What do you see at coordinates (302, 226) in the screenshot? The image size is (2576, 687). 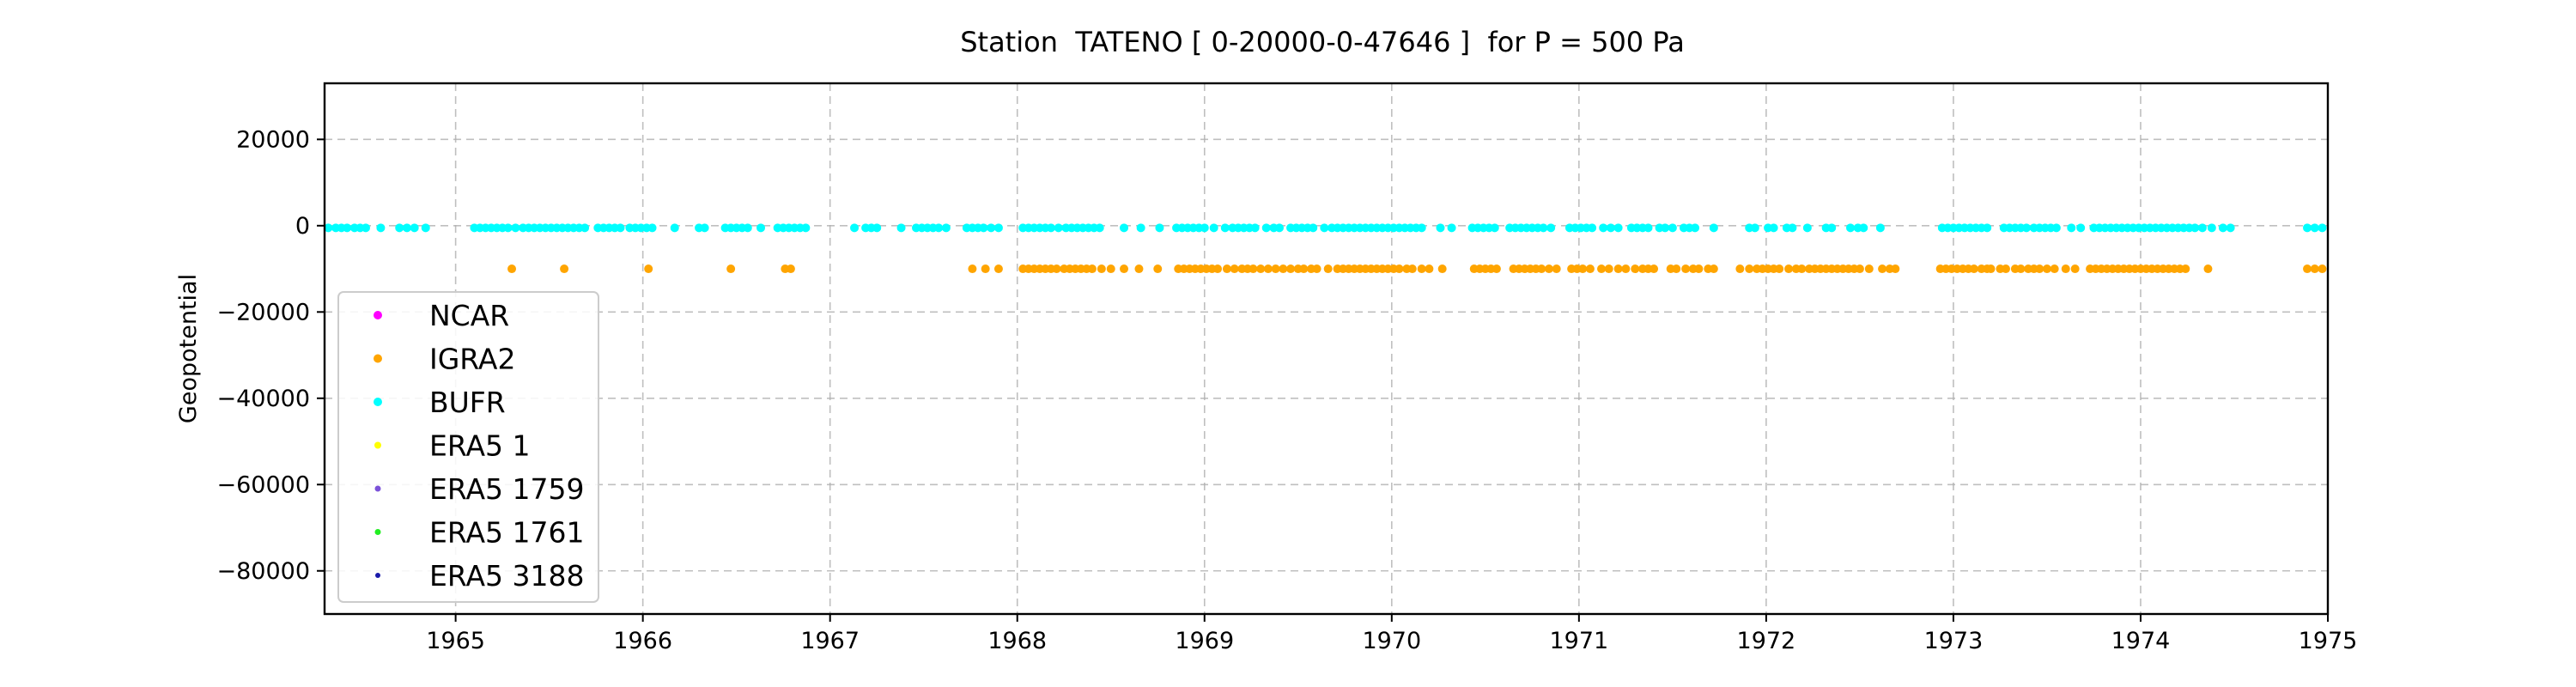 I see `y-tick-label: 0` at bounding box center [302, 226].